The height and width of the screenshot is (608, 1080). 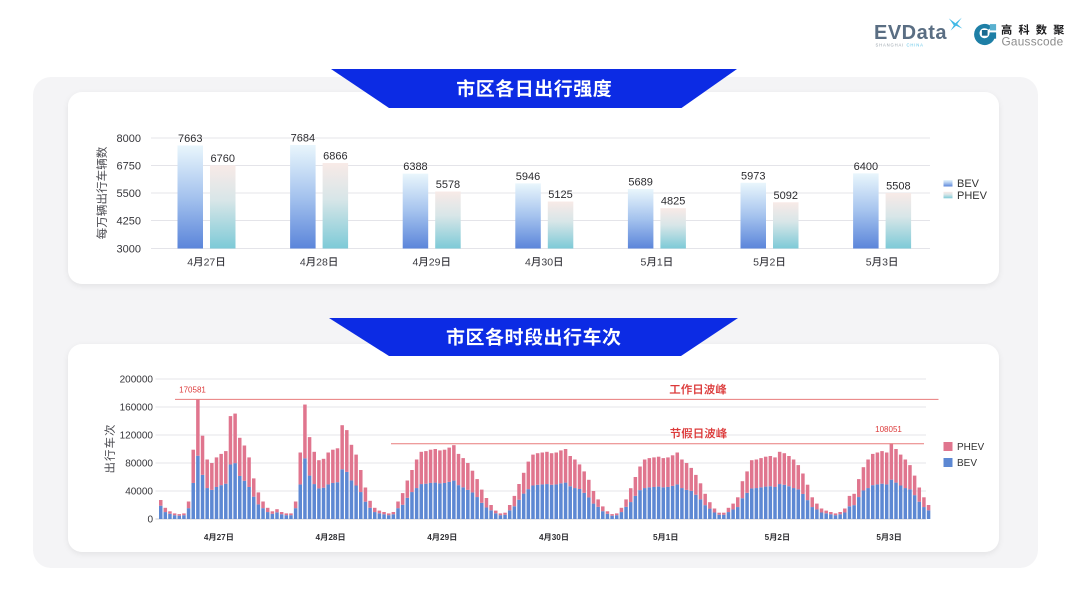 What do you see at coordinates (129, 166) in the screenshot?
I see `svg-text: 6750` at bounding box center [129, 166].